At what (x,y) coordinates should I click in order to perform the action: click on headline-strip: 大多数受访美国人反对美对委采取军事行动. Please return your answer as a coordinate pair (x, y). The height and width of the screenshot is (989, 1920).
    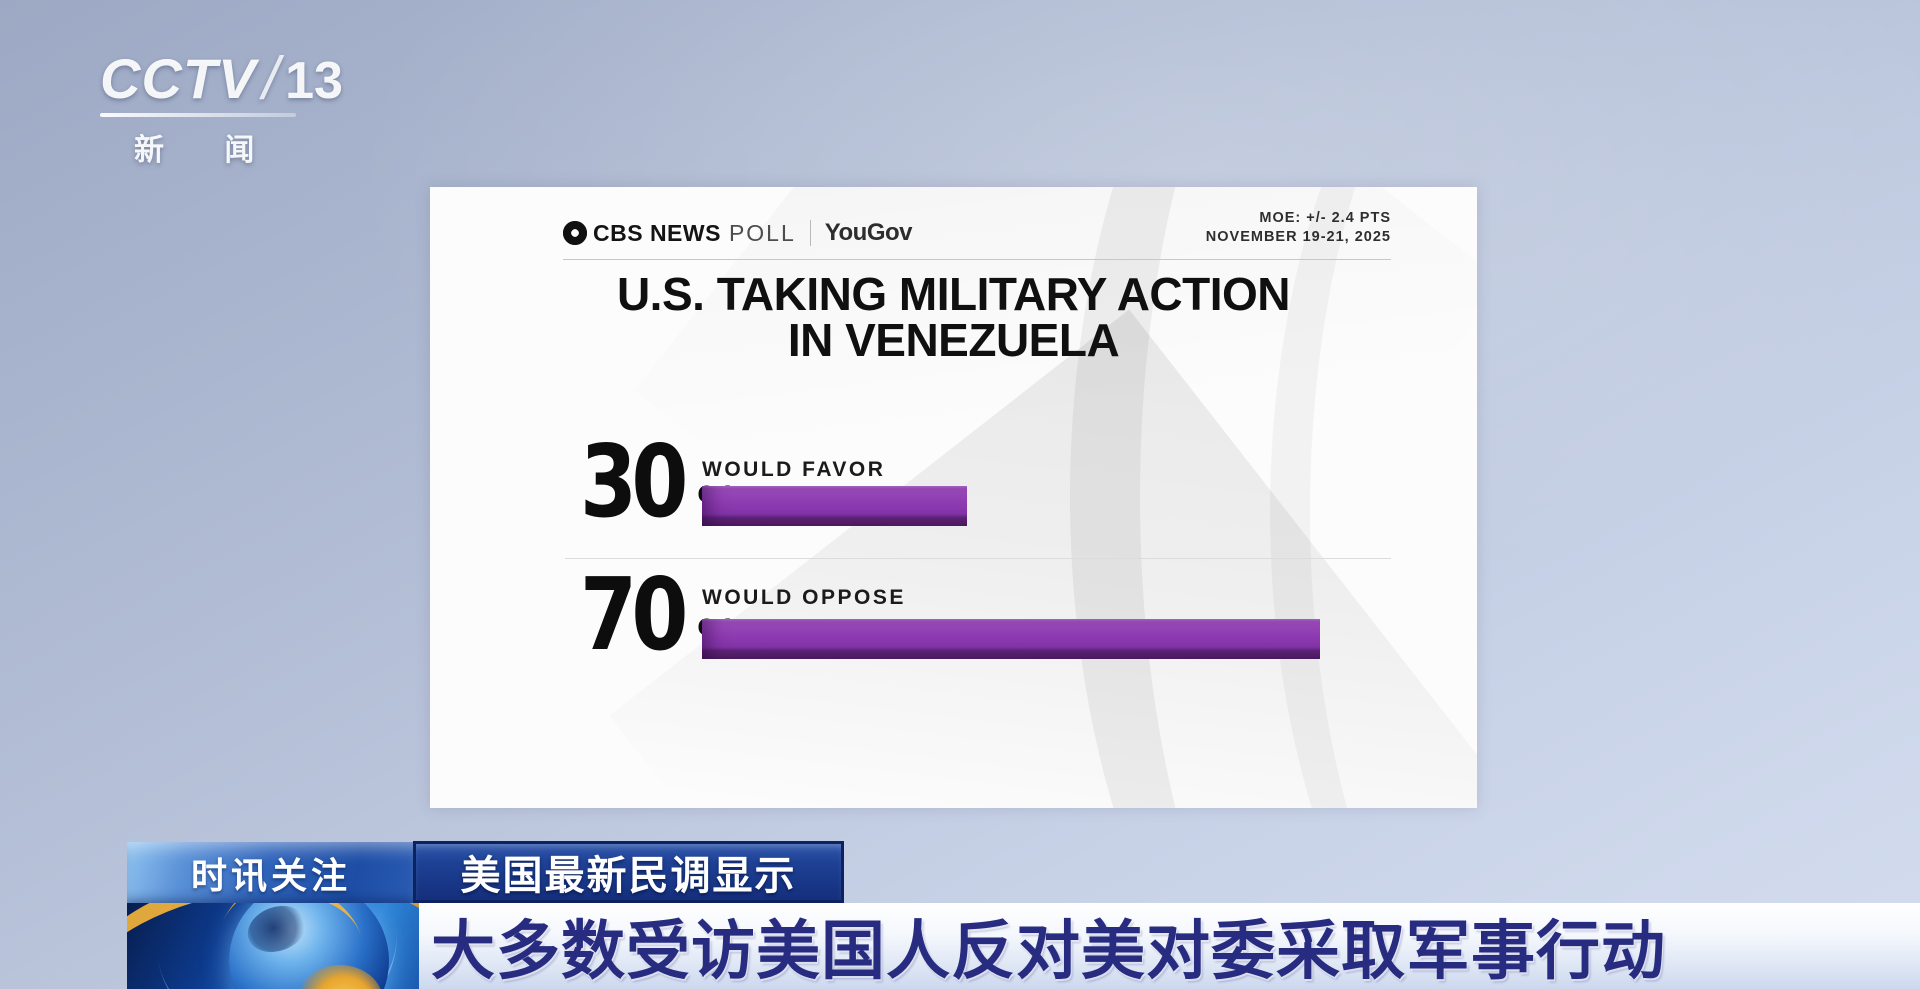
    Looking at the image, I should click on (1169, 946).